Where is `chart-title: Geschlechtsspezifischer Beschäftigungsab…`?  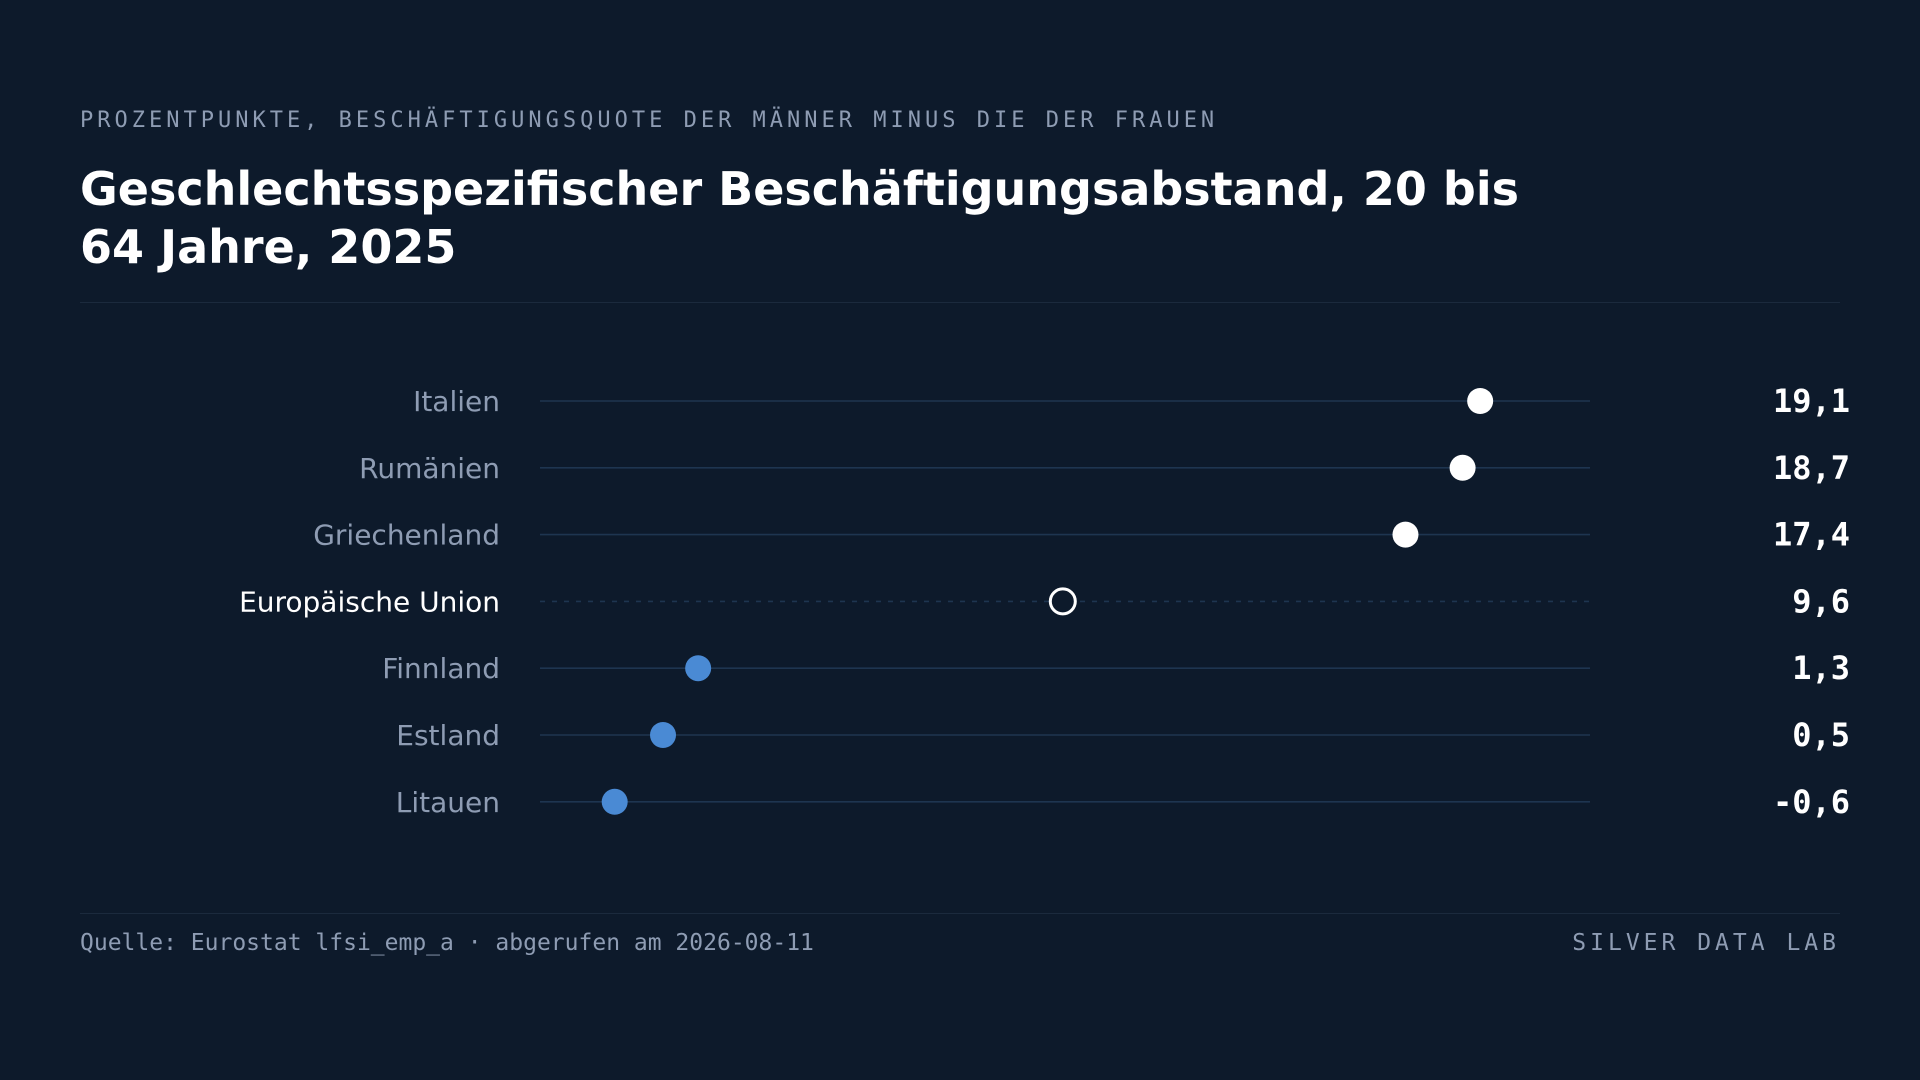
chart-title: Geschlechtsspezifischer Beschäftigungsab… is located at coordinates (799, 218).